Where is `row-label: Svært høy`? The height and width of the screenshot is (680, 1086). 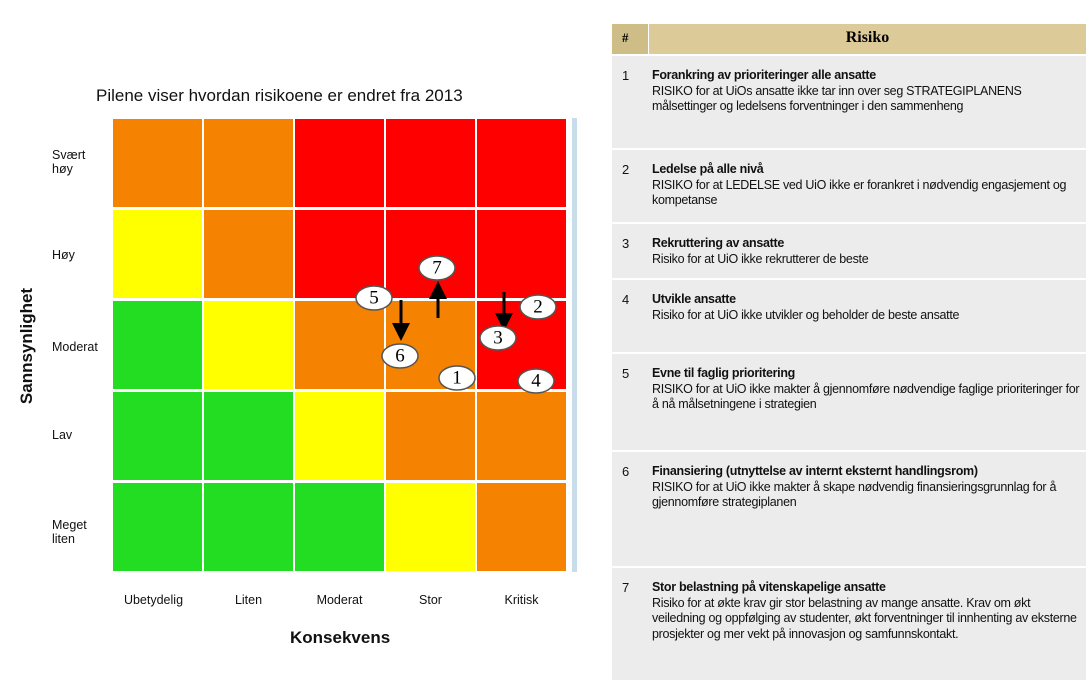
row-label: Svært høy is located at coordinates (69, 162).